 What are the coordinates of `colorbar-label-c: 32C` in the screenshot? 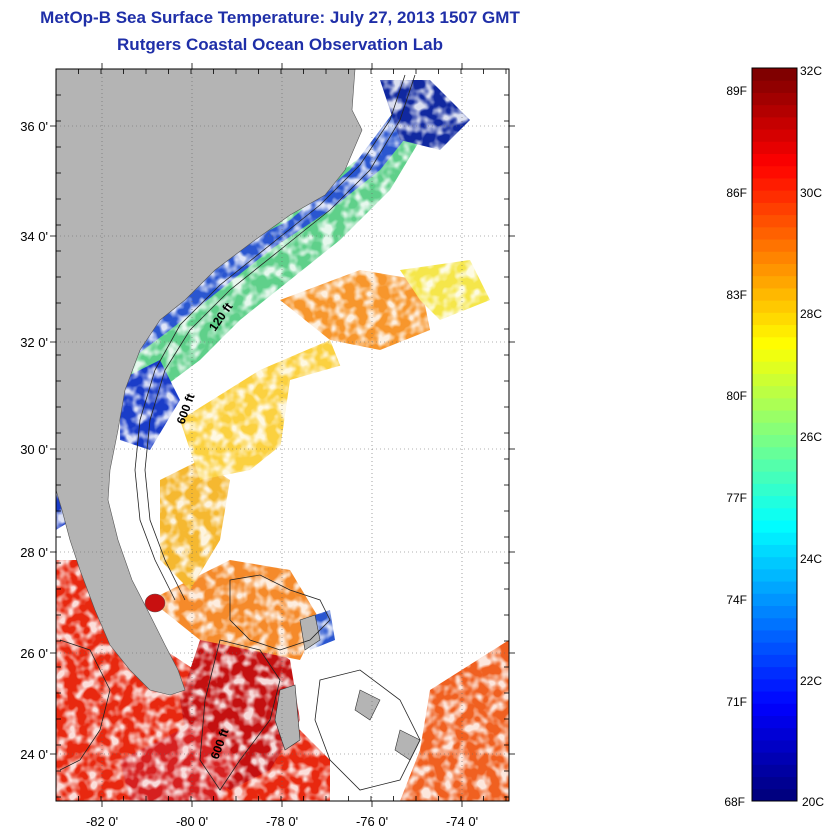 It's located at (811, 71).